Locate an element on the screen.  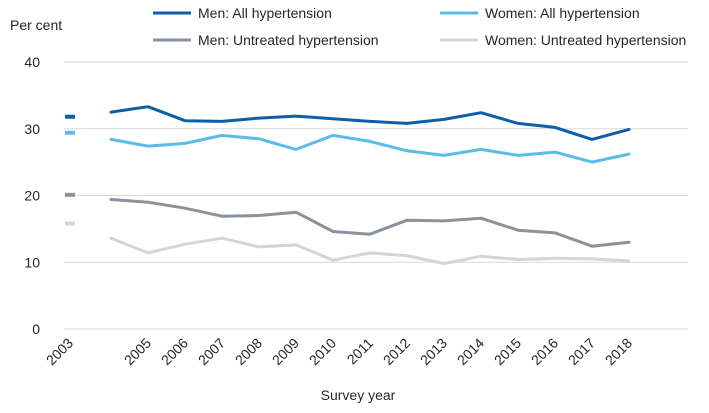
y-tick-label: 20 is located at coordinates (32, 196).